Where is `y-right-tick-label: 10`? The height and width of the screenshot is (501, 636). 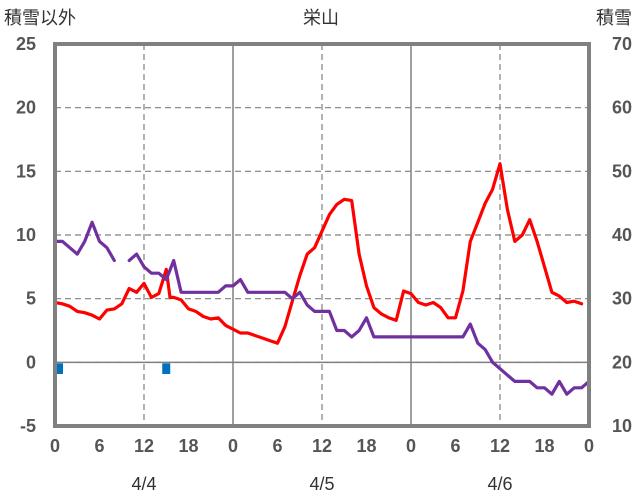 y-right-tick-label: 10 is located at coordinates (622, 426).